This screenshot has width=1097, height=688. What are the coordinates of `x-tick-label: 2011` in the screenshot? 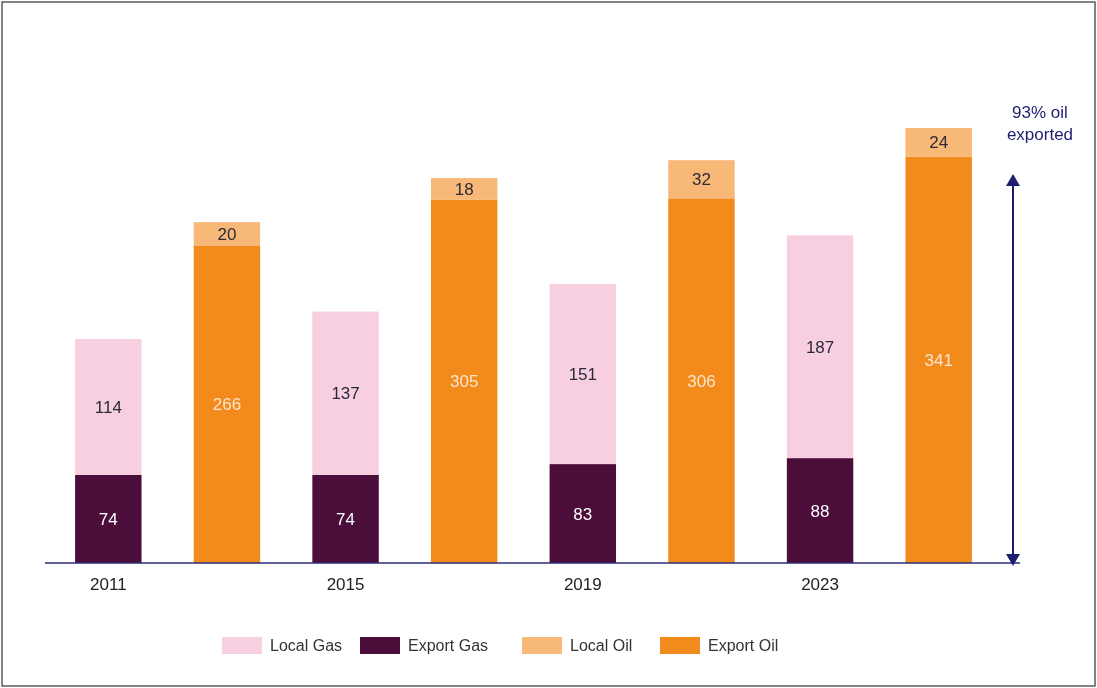 It's located at (108, 584).